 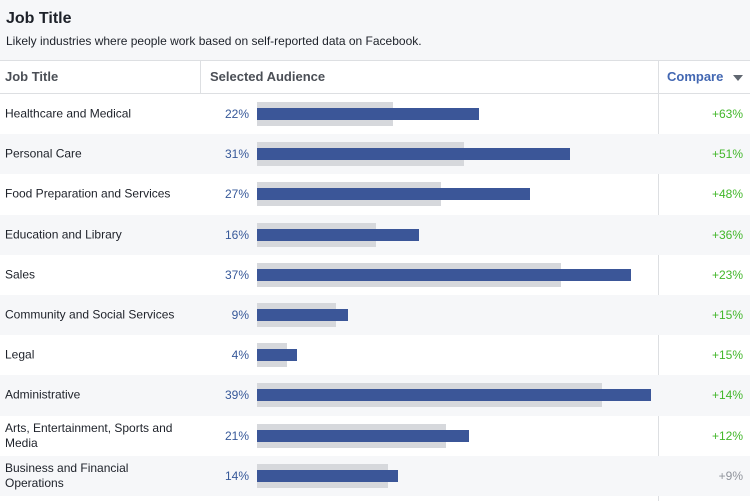 I want to click on job-title-label: Arts, Entertainment, Sports and Media, so click(x=89, y=435).